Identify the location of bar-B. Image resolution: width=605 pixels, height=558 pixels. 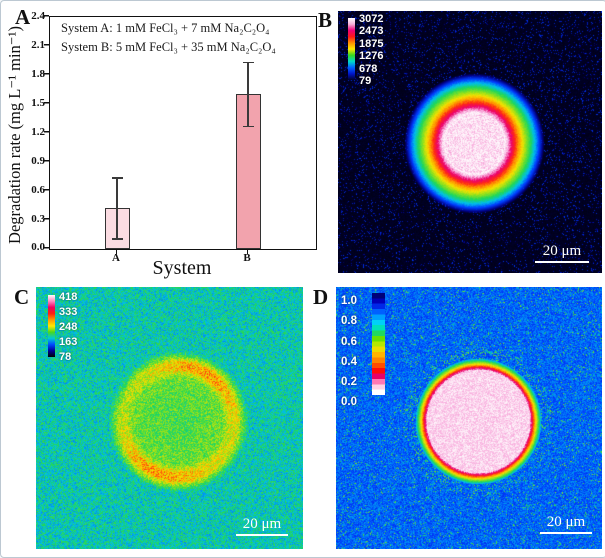
(248, 171).